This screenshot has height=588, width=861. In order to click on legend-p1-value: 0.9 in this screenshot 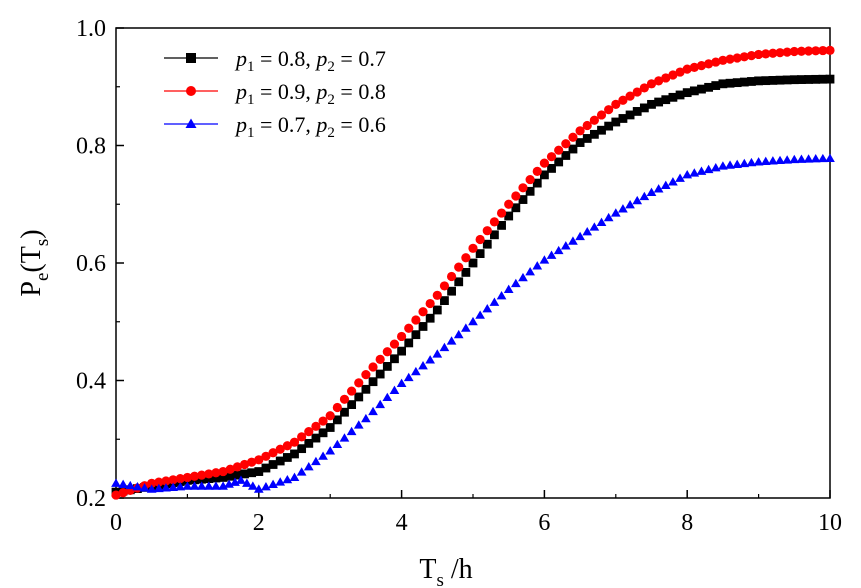, I will do `click(292, 91)`.